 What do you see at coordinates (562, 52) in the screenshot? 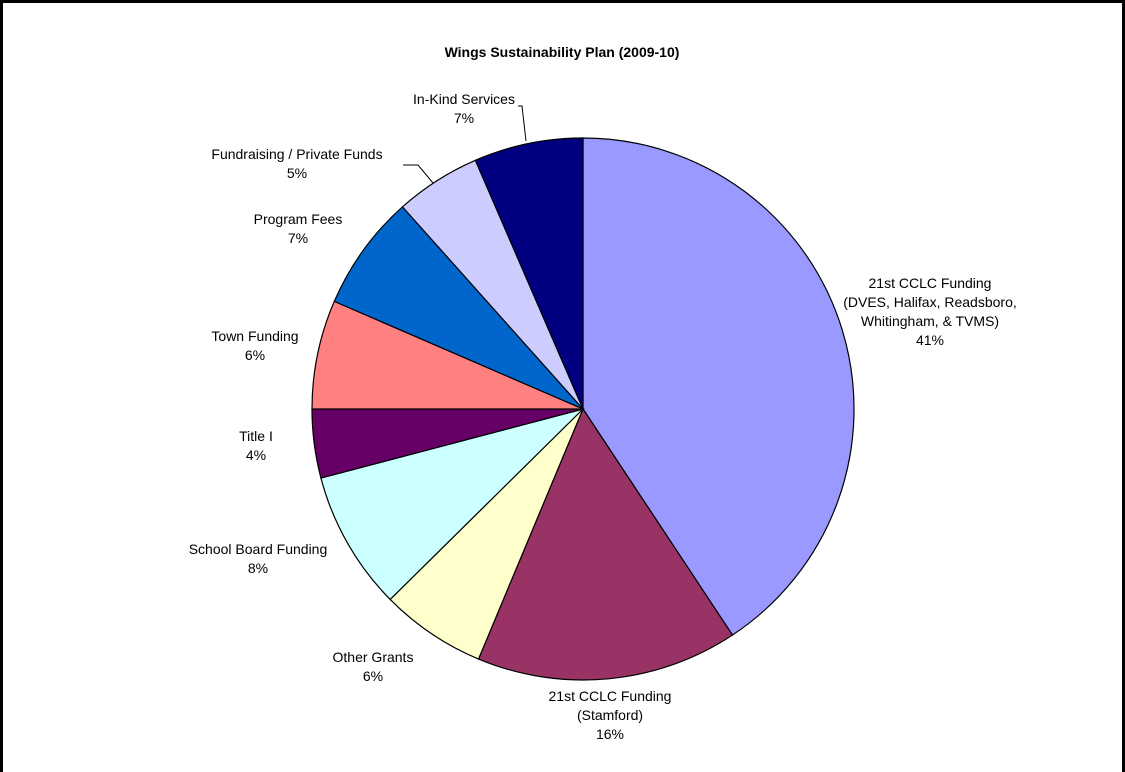
I see `chart-title: Wings Sustainability Plan (2009-10)` at bounding box center [562, 52].